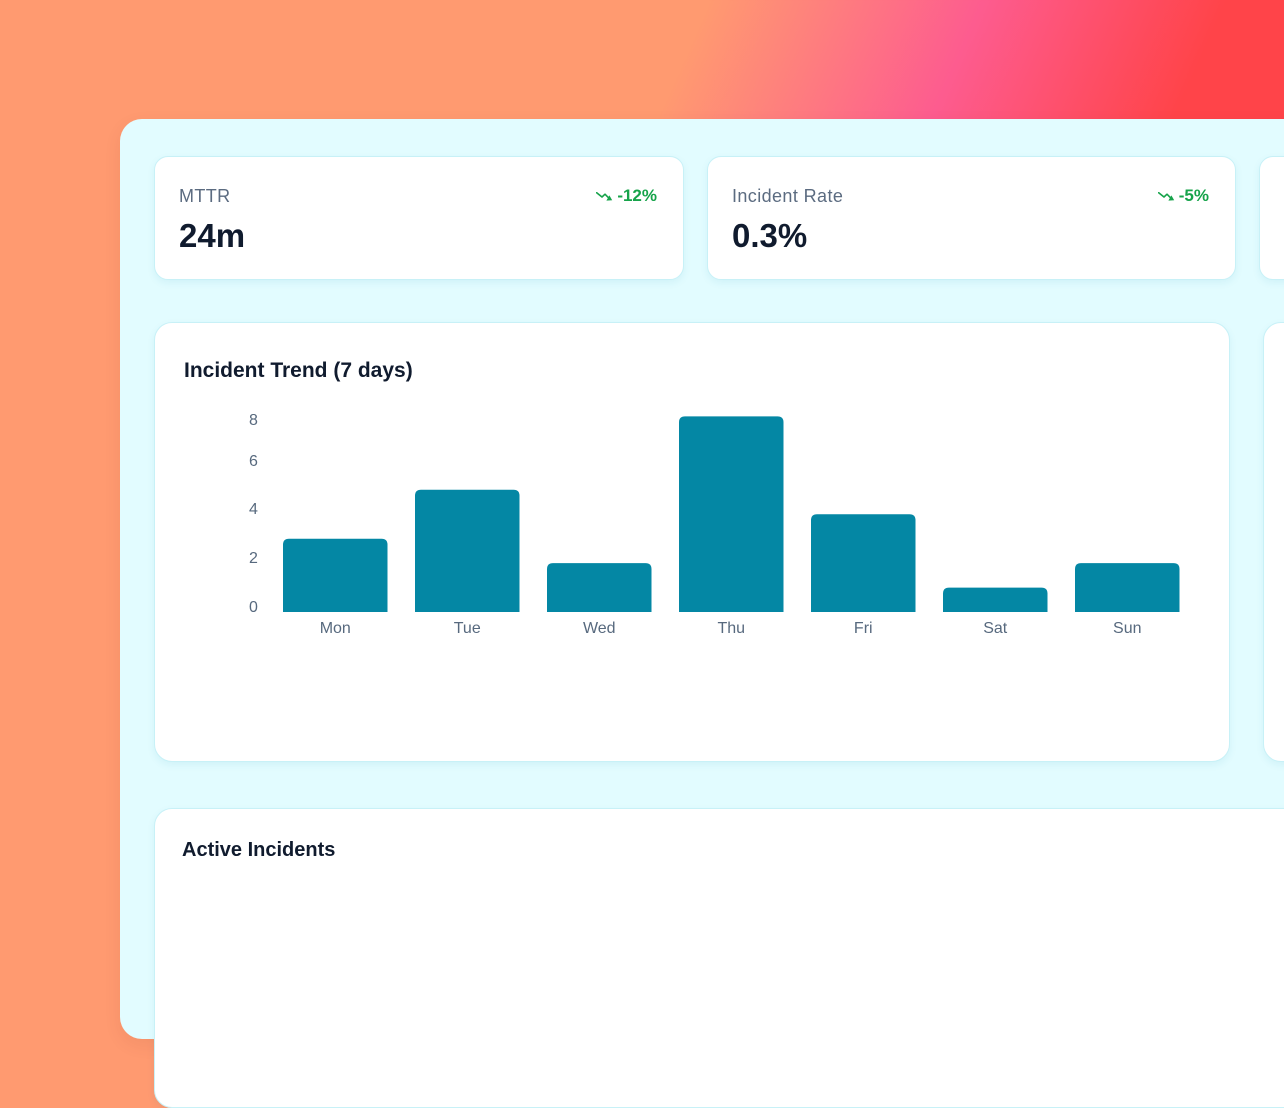 This screenshot has height=1108, width=1284. What do you see at coordinates (253, 461) in the screenshot?
I see `svg-text: 6` at bounding box center [253, 461].